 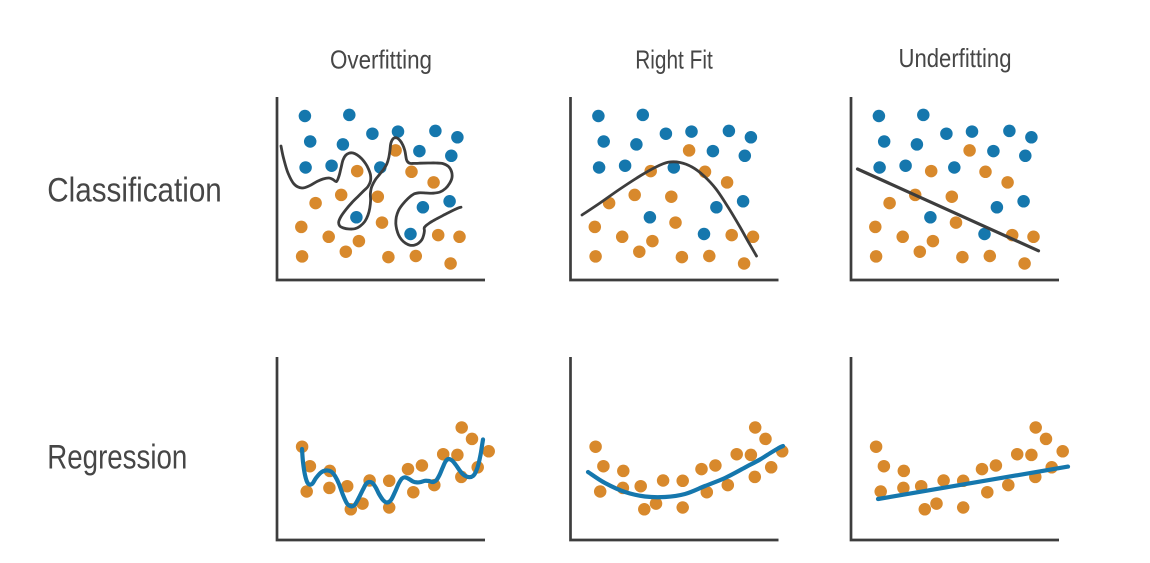 What do you see at coordinates (117, 457) in the screenshot?
I see `svg-text: Regression` at bounding box center [117, 457].